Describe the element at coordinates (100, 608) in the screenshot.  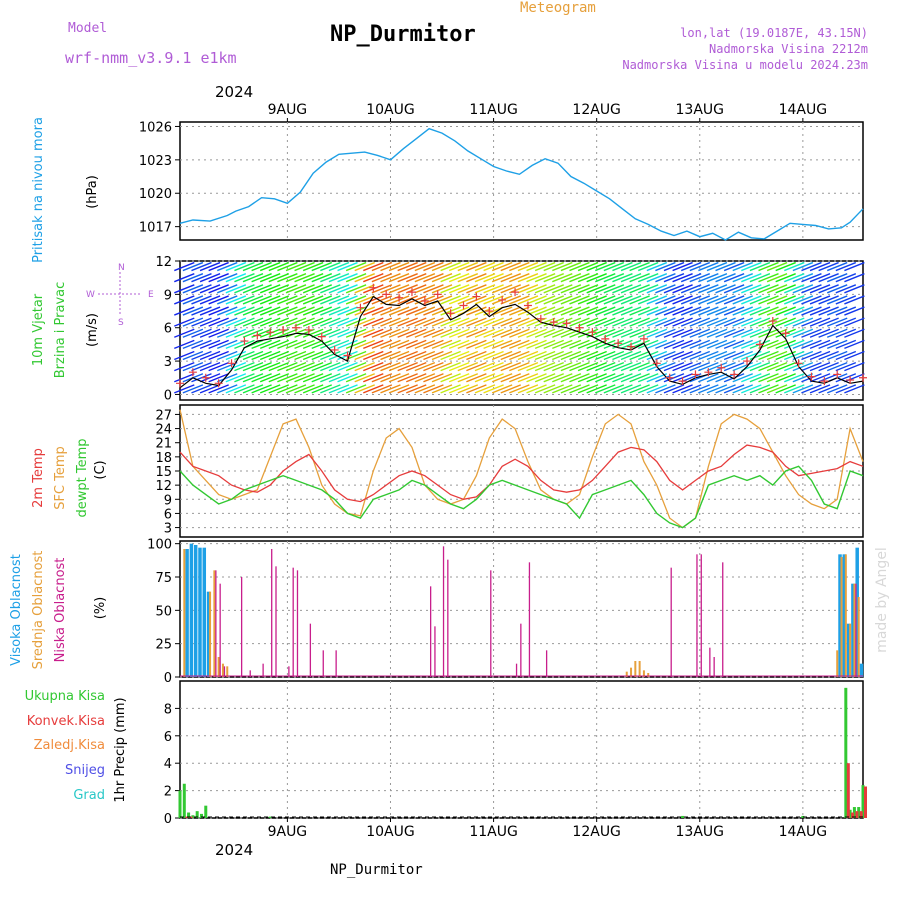
I see `cloud-unit: (%)` at that location.